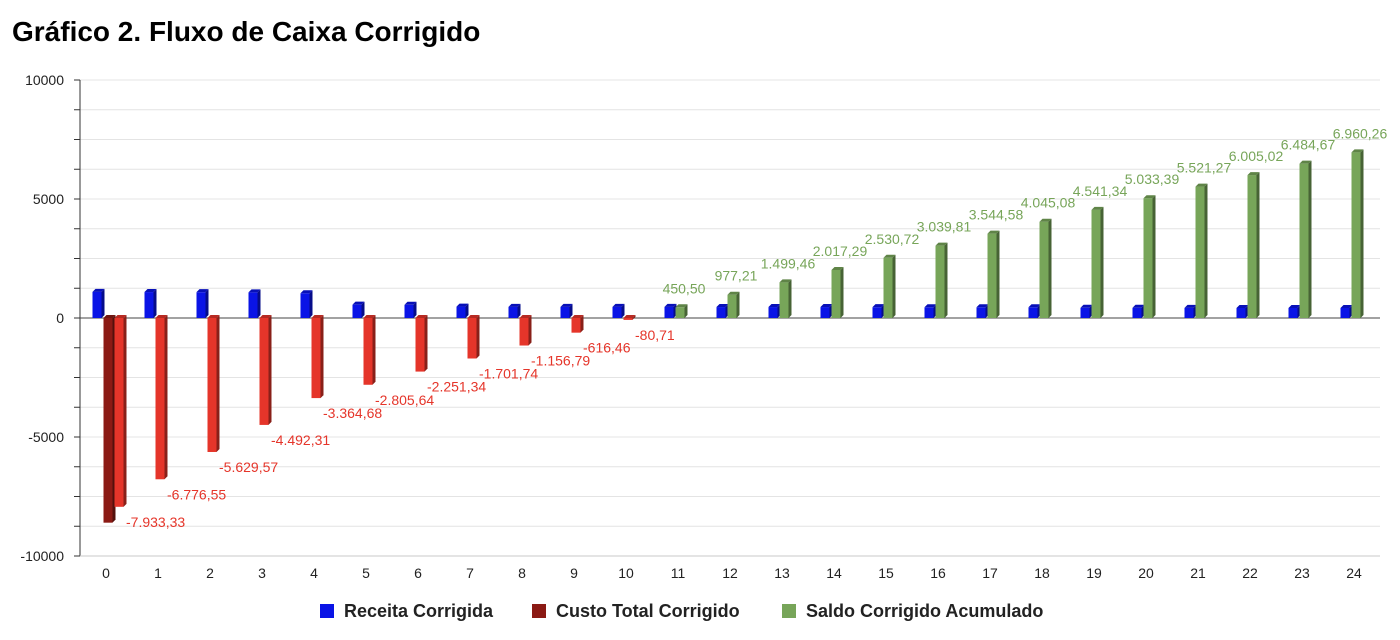 This screenshot has width=1400, height=640. Describe the element at coordinates (246, 31) in the screenshot. I see `chart-title: Gráfico 2. Fluxo de Caixa Corrigido` at that location.